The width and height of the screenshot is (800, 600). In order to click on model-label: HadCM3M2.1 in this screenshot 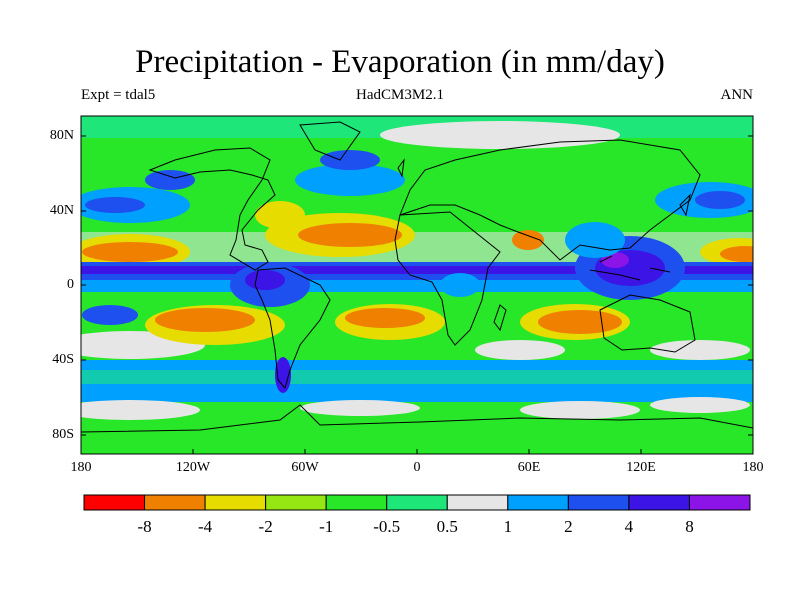, I will do `click(400, 95)`.